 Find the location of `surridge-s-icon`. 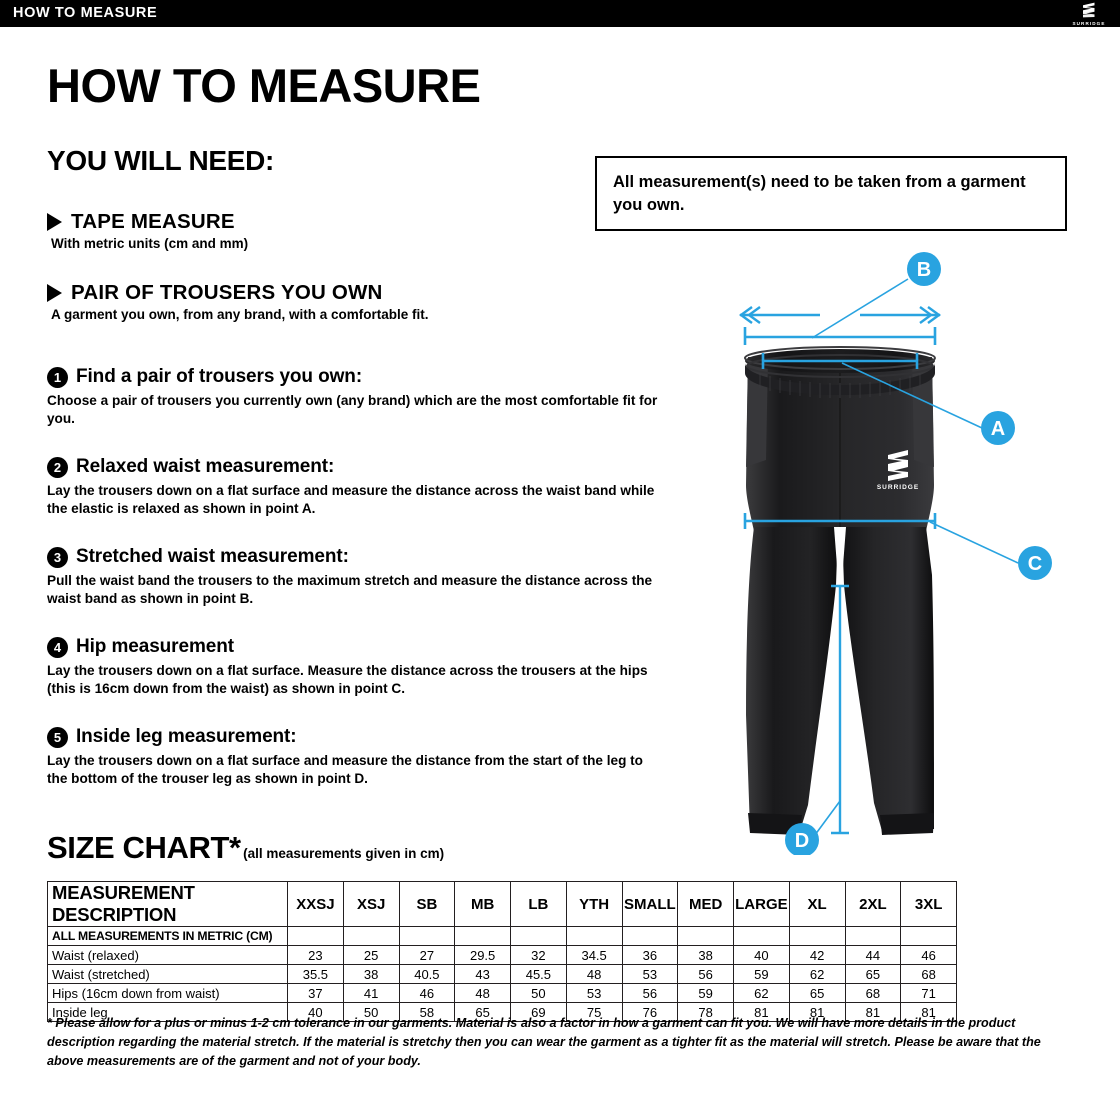

surridge-s-icon is located at coordinates (1089, 9).